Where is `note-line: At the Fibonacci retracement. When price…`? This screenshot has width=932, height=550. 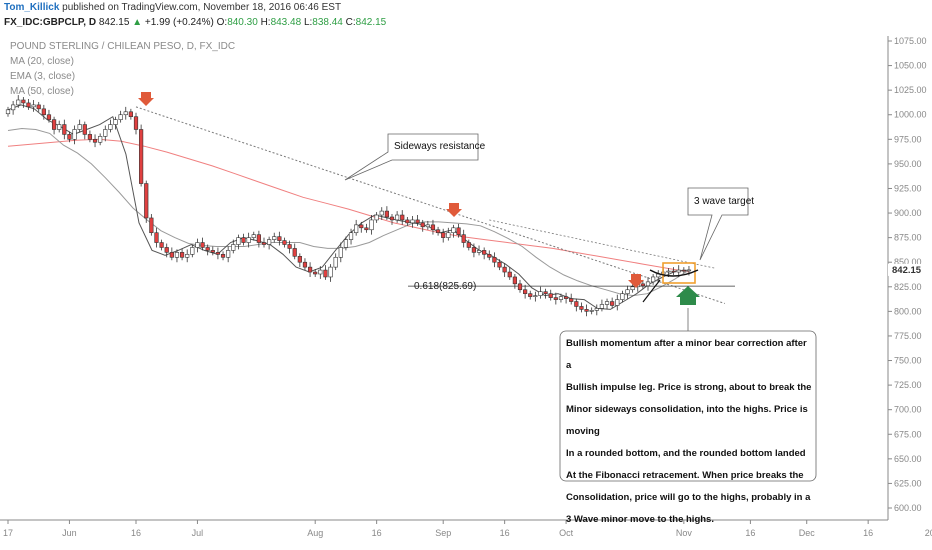
note-line: At the Fibonacci retracement. When price… is located at coordinates (685, 475).